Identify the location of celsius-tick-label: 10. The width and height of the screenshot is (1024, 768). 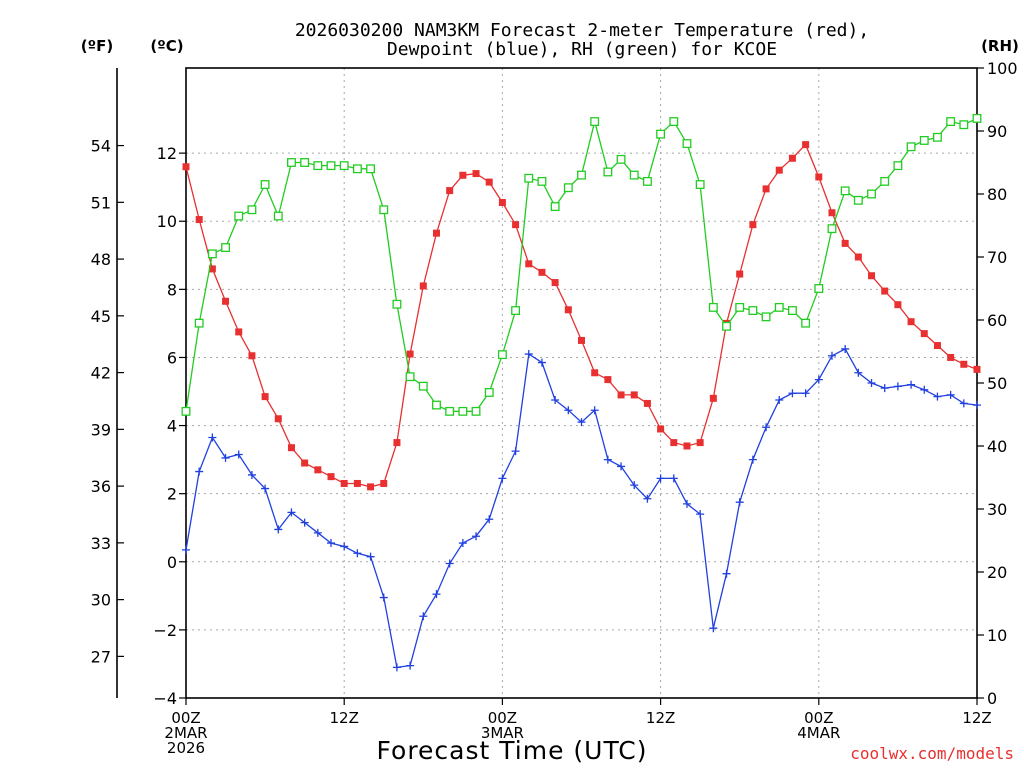
(167, 221).